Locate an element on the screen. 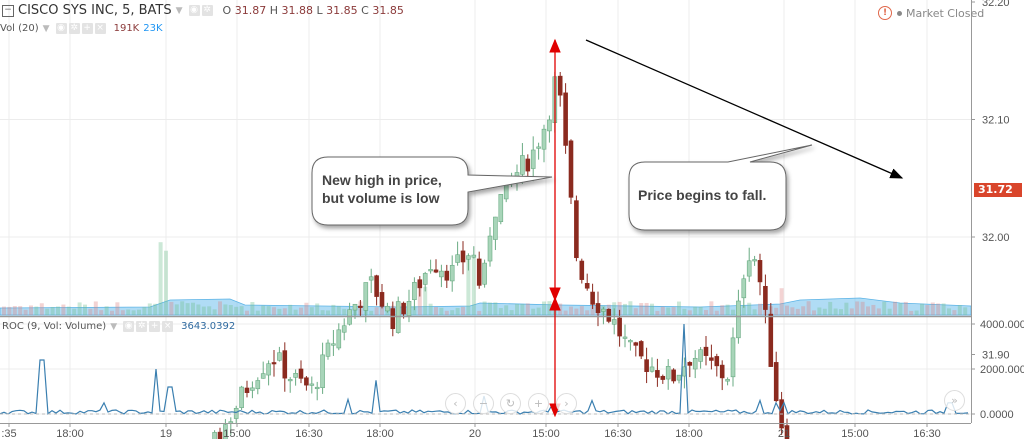  roc-label: ROC (9, Vol: Volume) is located at coordinates (54, 326).